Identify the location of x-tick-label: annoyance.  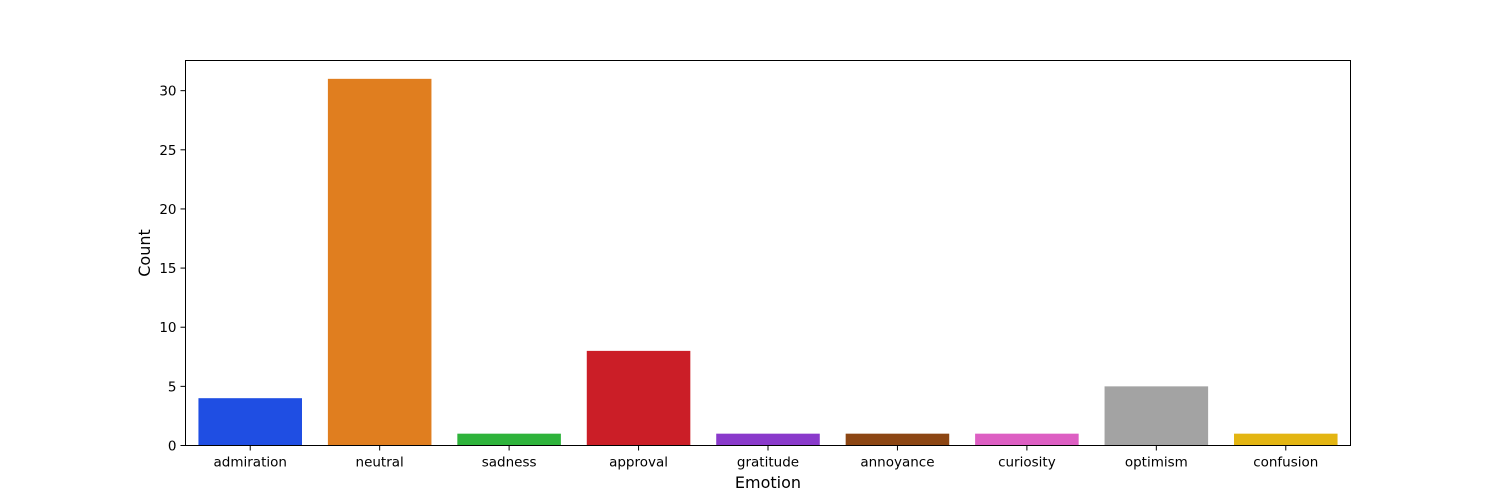
(897, 463).